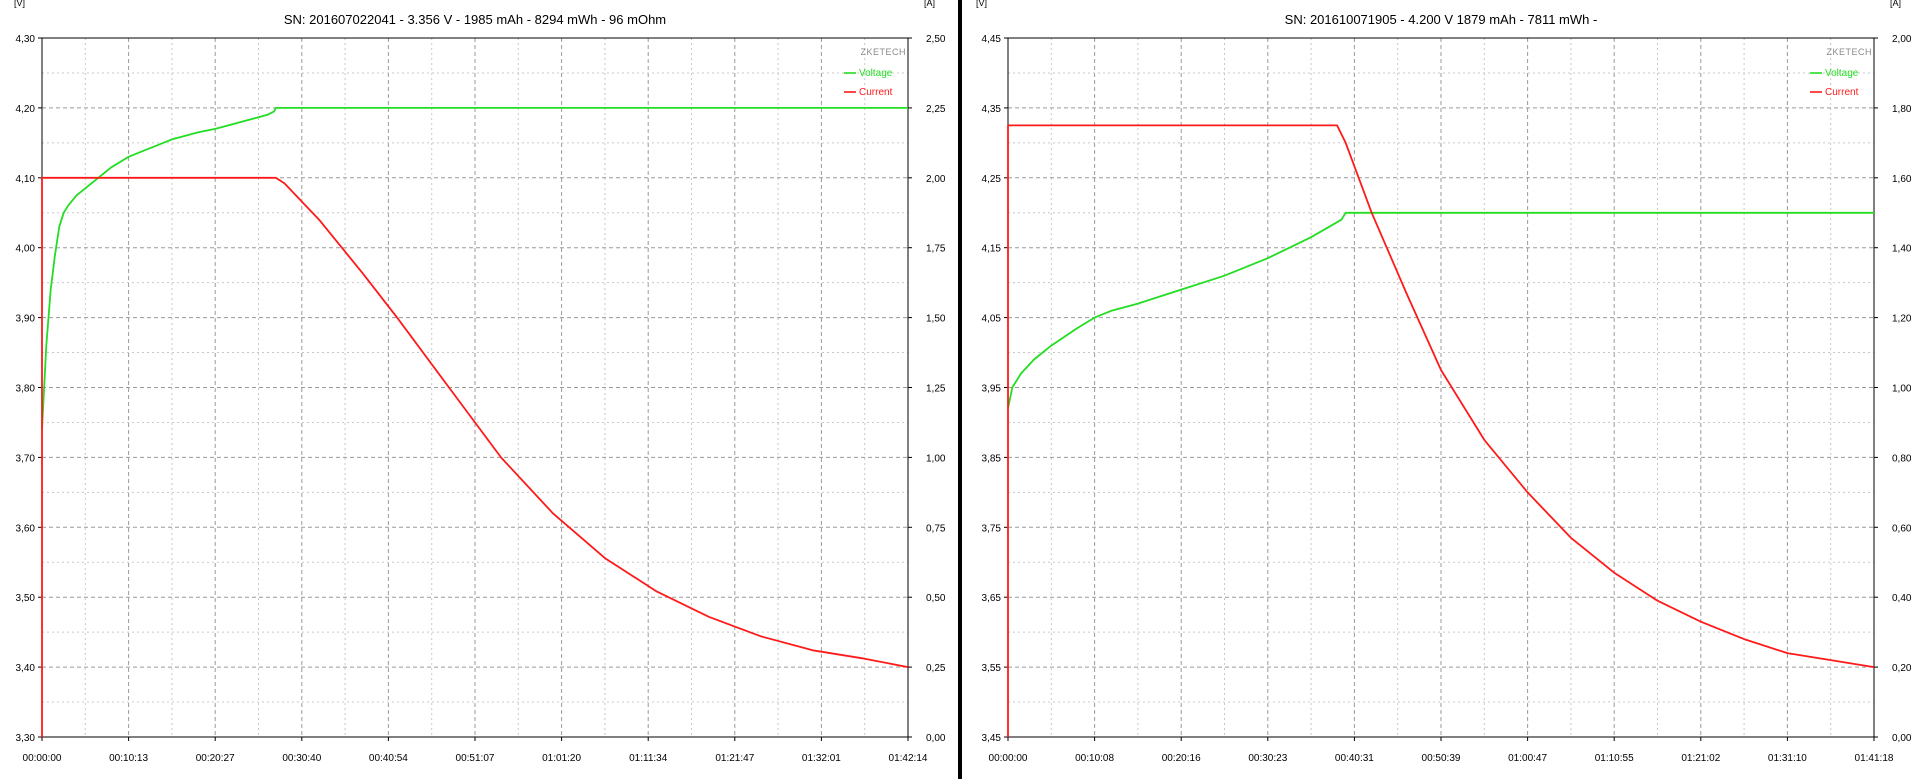 This screenshot has width=1920, height=779. I want to click on right-axis-tick-label: 2,50, so click(936, 39).